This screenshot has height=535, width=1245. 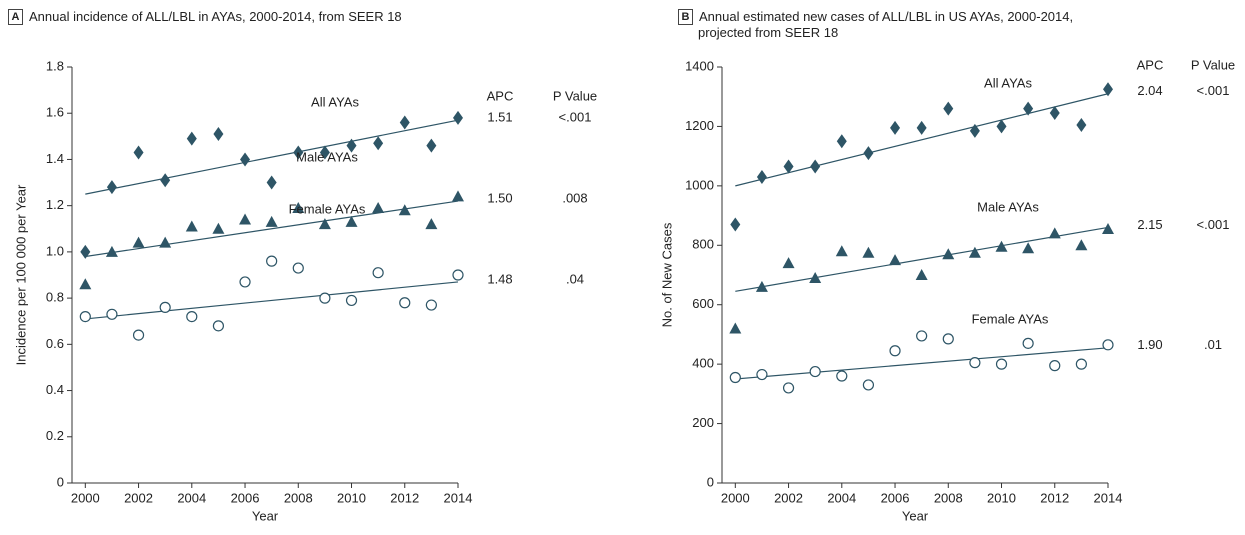 I want to click on x-tick-label: 2004, so click(x=191, y=497).